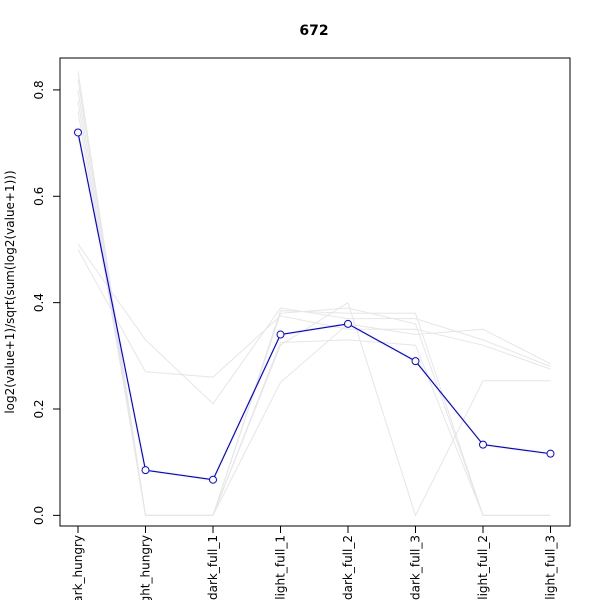 The width and height of the screenshot is (600, 600). What do you see at coordinates (39, 408) in the screenshot?
I see `y-tick-label: 0.2` at bounding box center [39, 408].